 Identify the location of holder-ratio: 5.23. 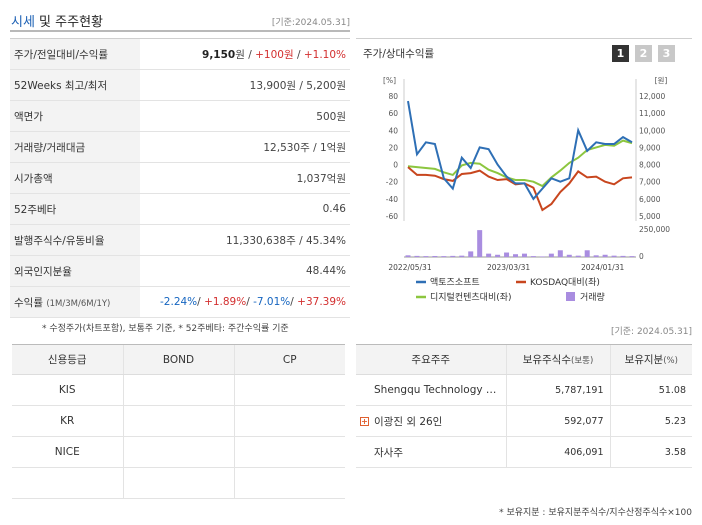
(650, 421).